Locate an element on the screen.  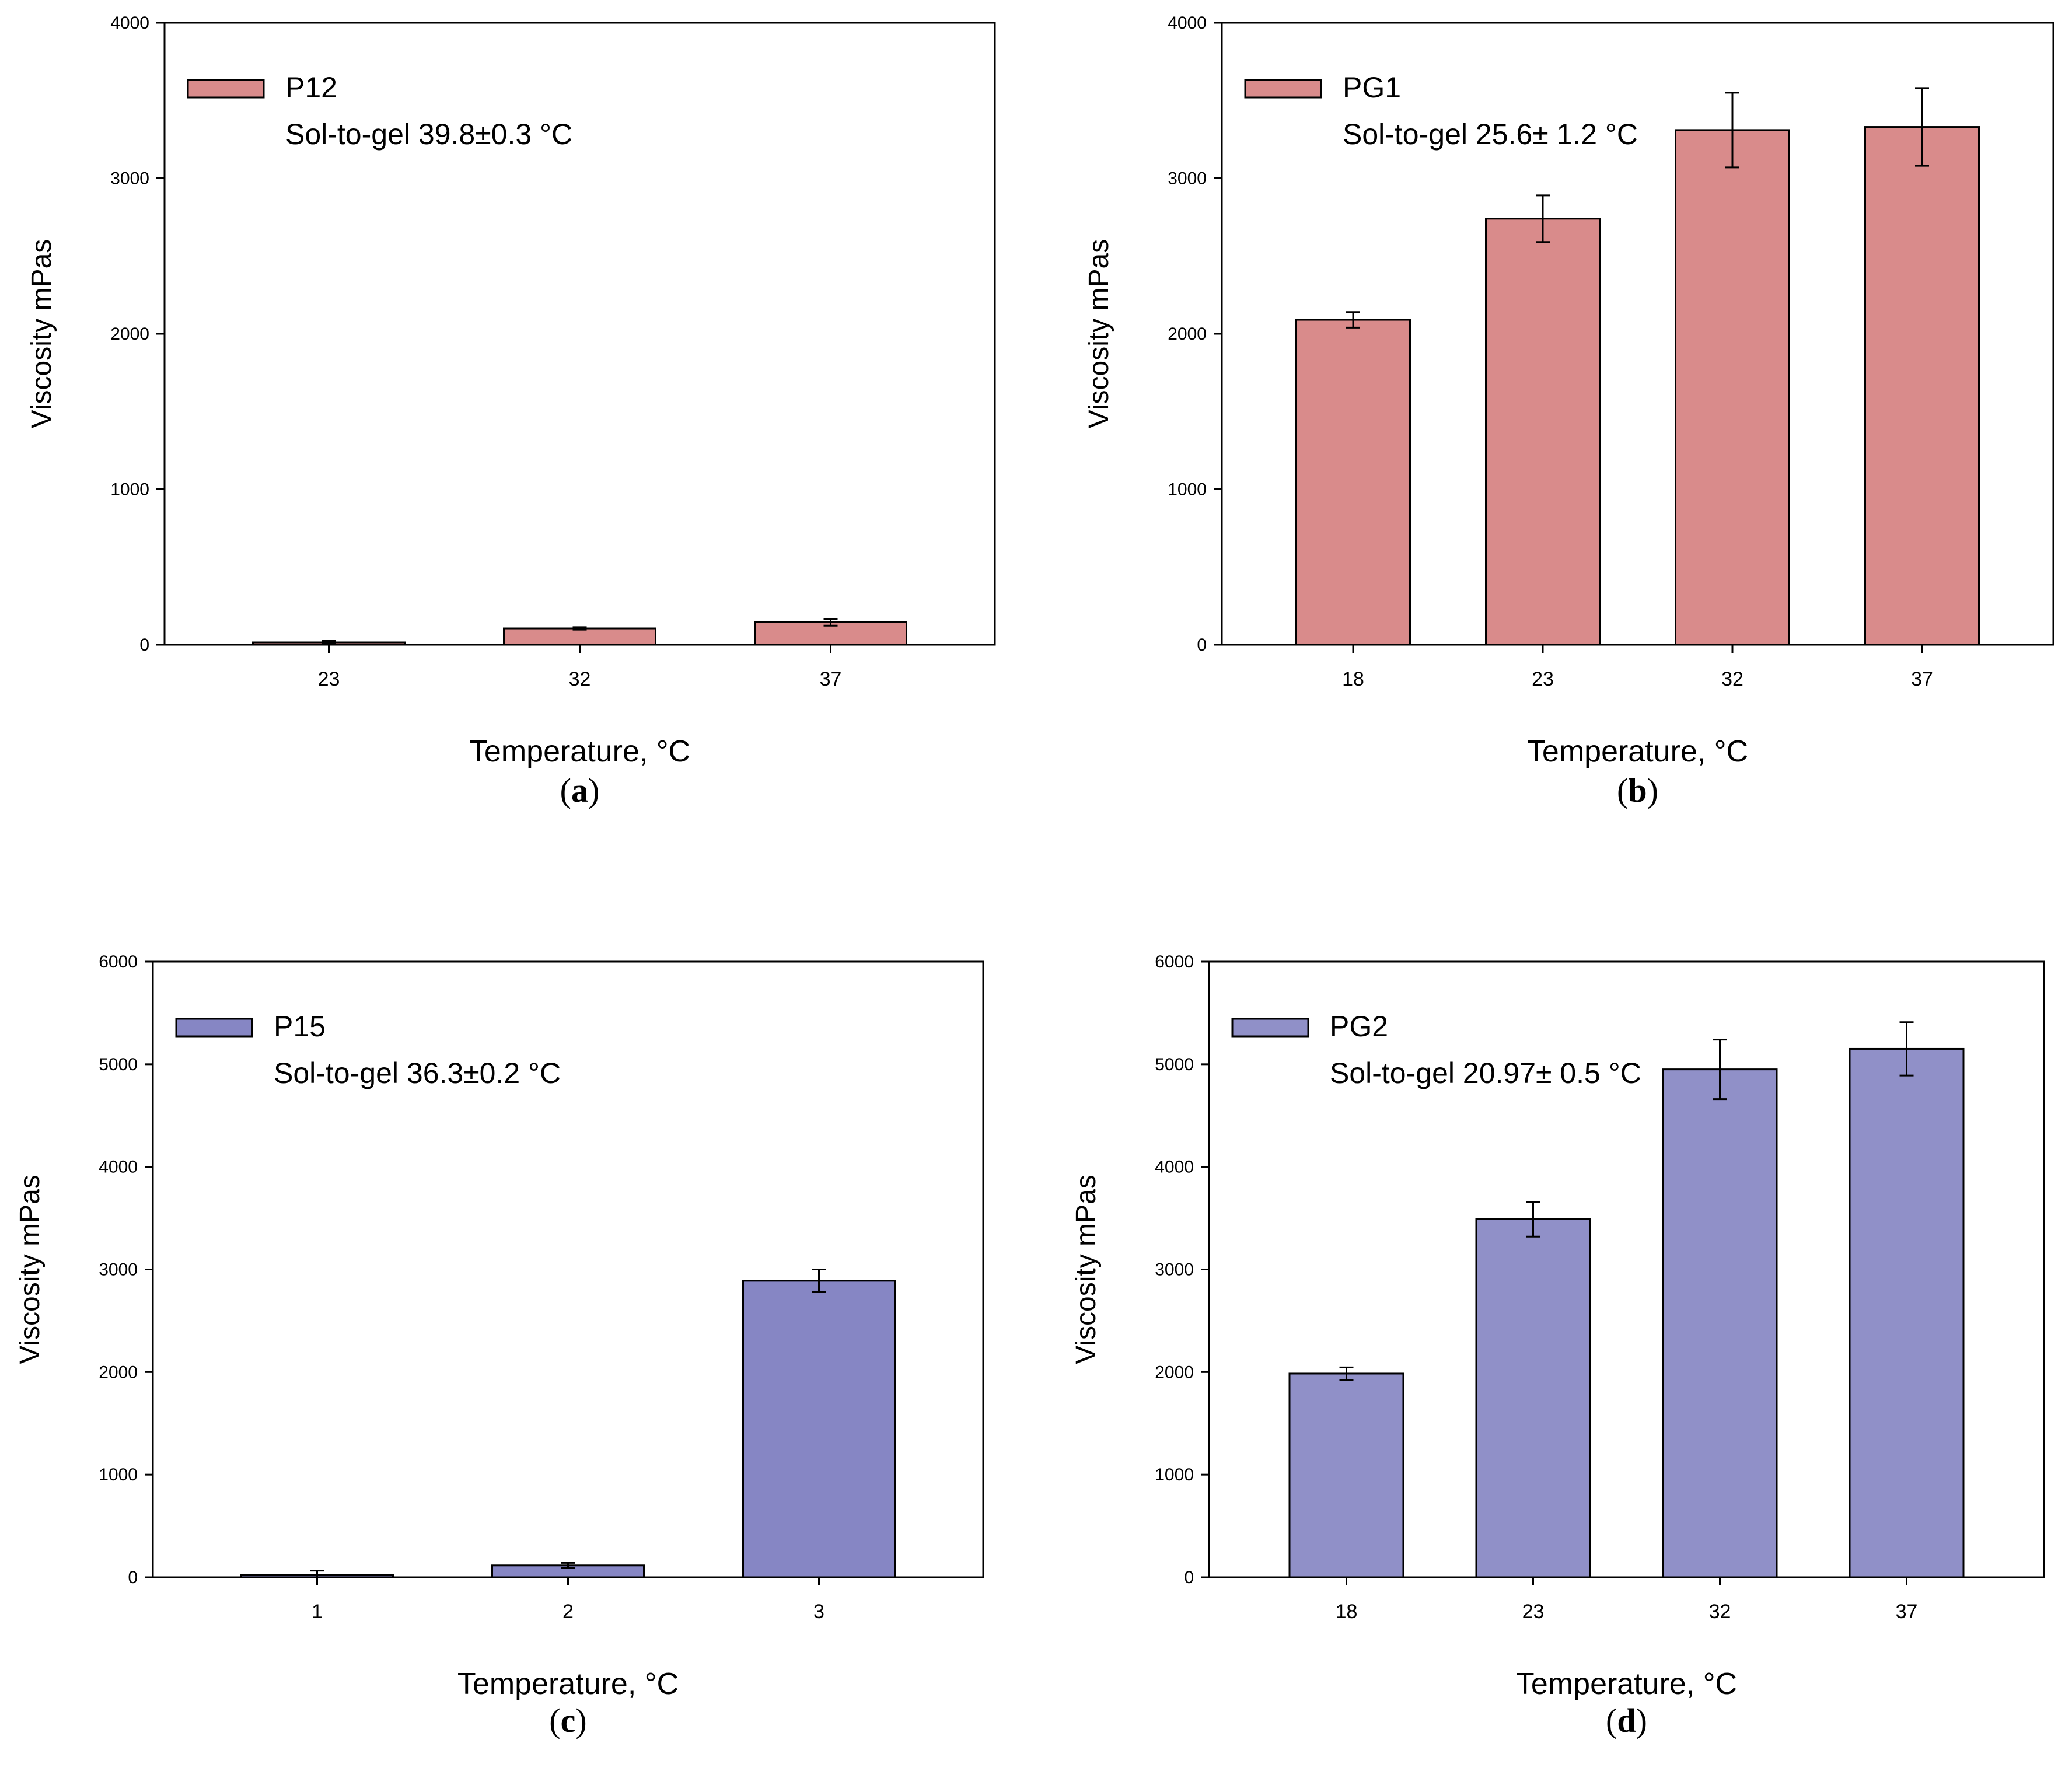
legend-label: P12 is located at coordinates (311, 87).